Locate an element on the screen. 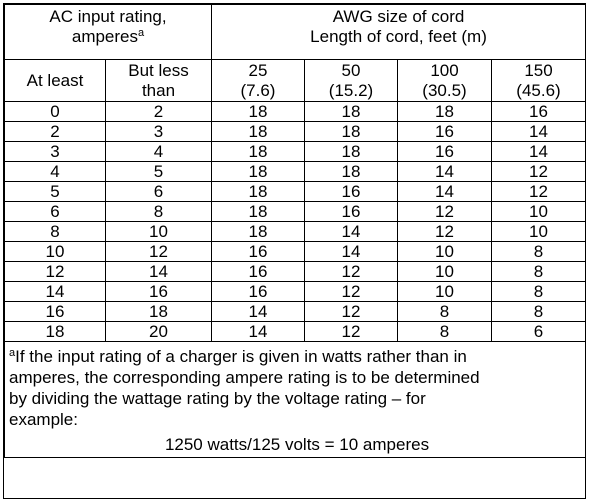 This screenshot has width=589, height=502. less-than-cell: 3 is located at coordinates (158, 131).